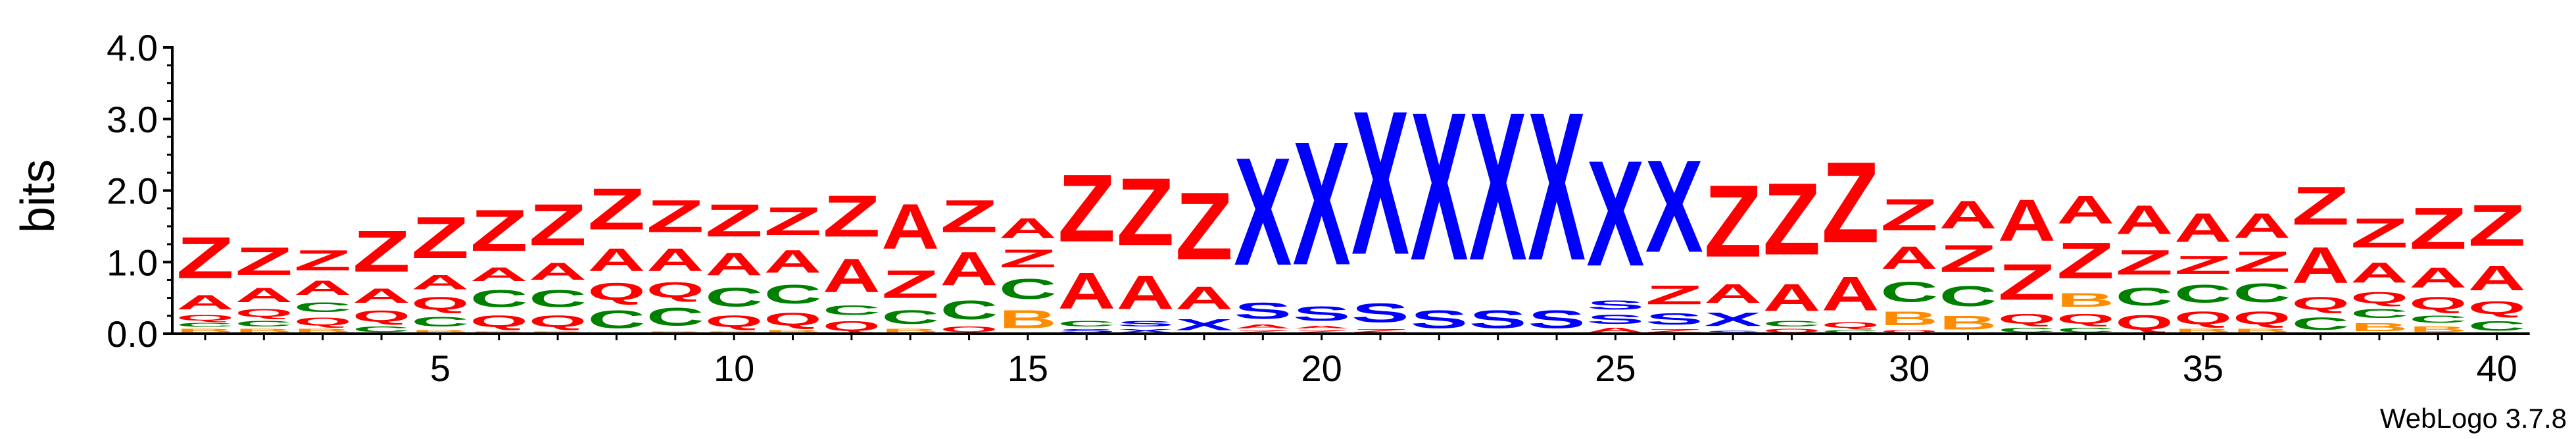 This screenshot has height=439, width=2576. I want to click on y-axis-ticks: 0.0 1.0 2.0 3.0 4.0, so click(139, 191).